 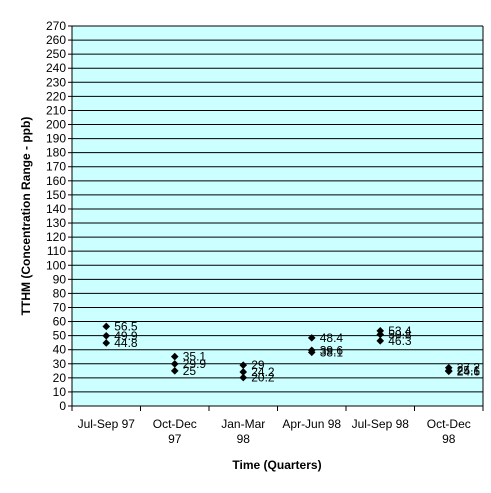 I want to click on data-label: 44.8, so click(x=126, y=343).